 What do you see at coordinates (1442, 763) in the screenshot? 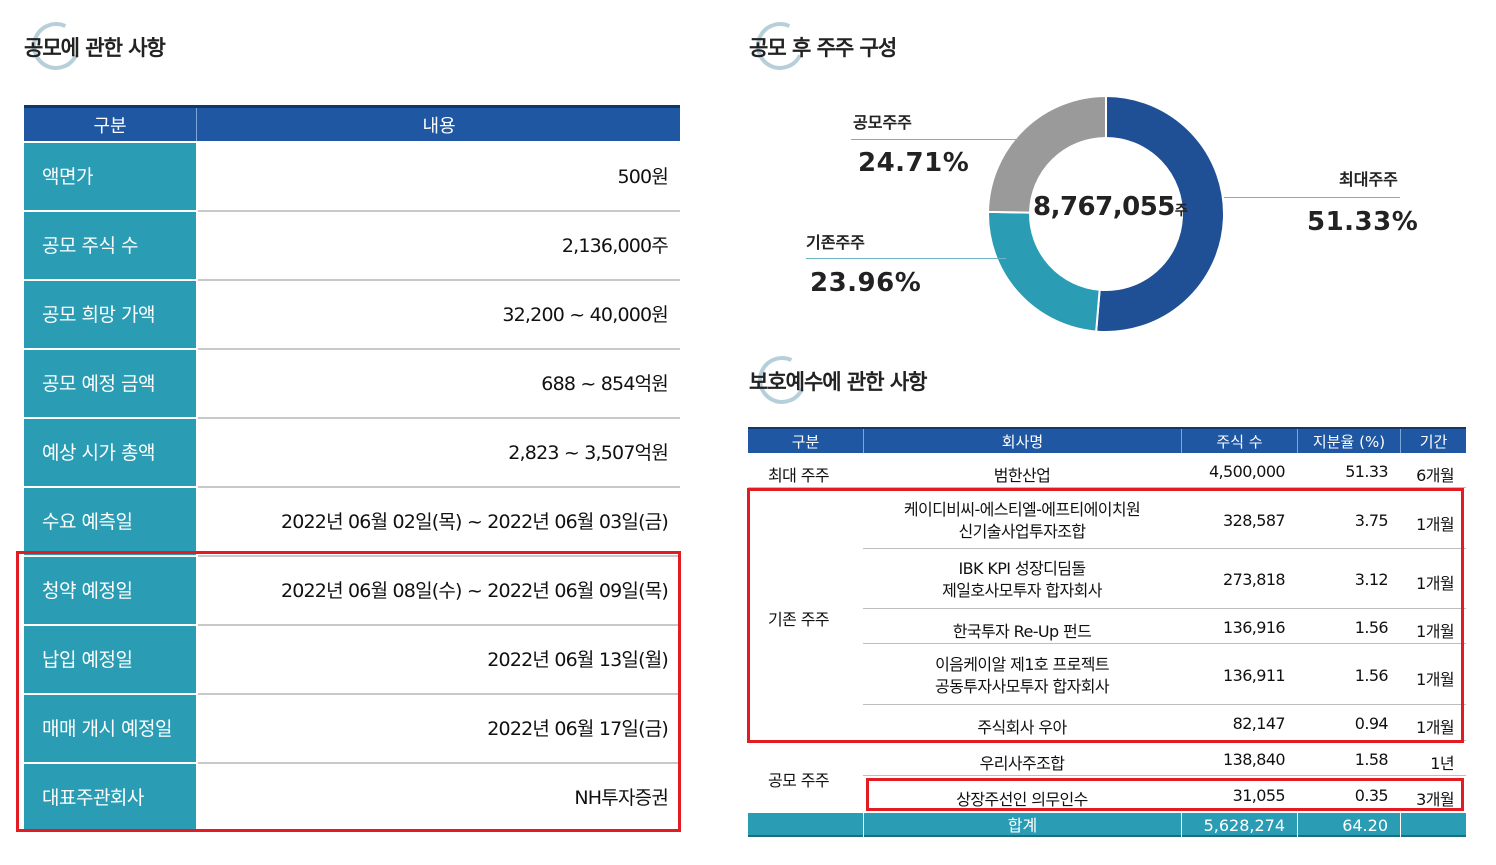
I see `period-value: 1년` at bounding box center [1442, 763].